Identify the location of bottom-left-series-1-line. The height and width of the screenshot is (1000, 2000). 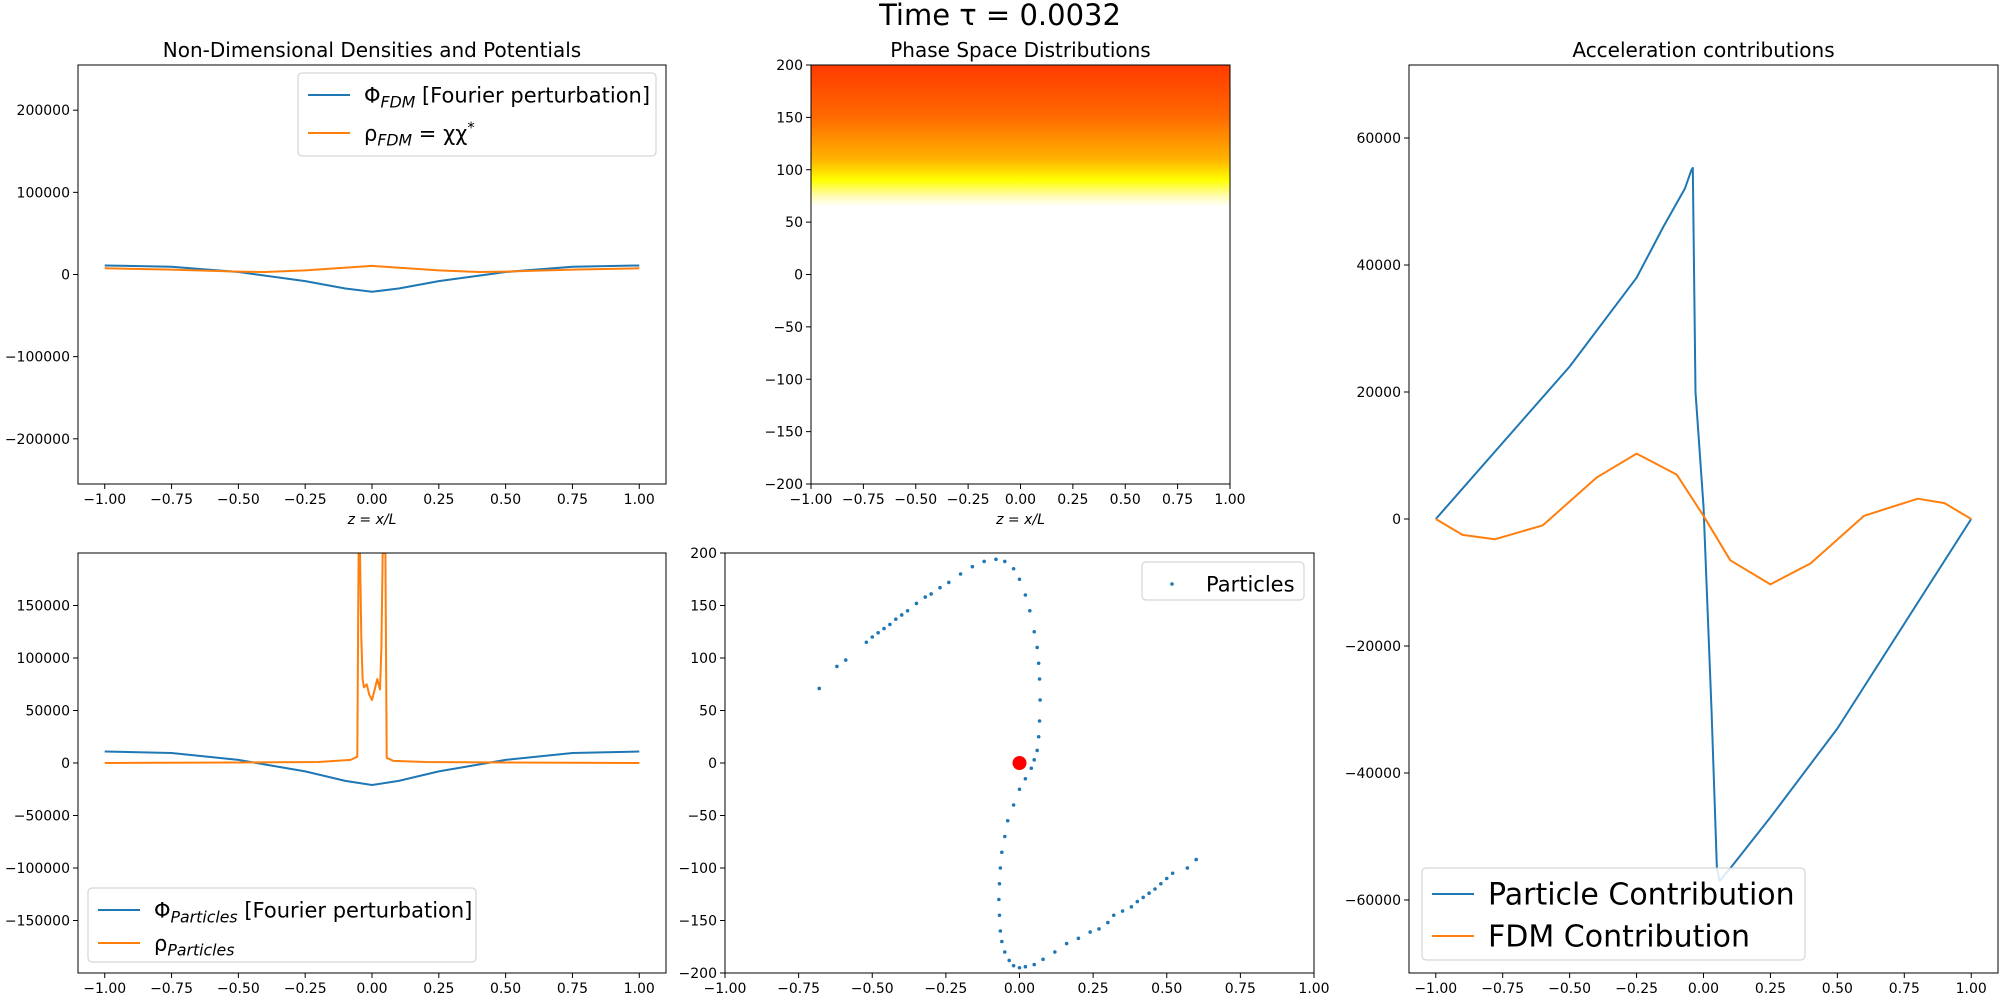
(372, 658).